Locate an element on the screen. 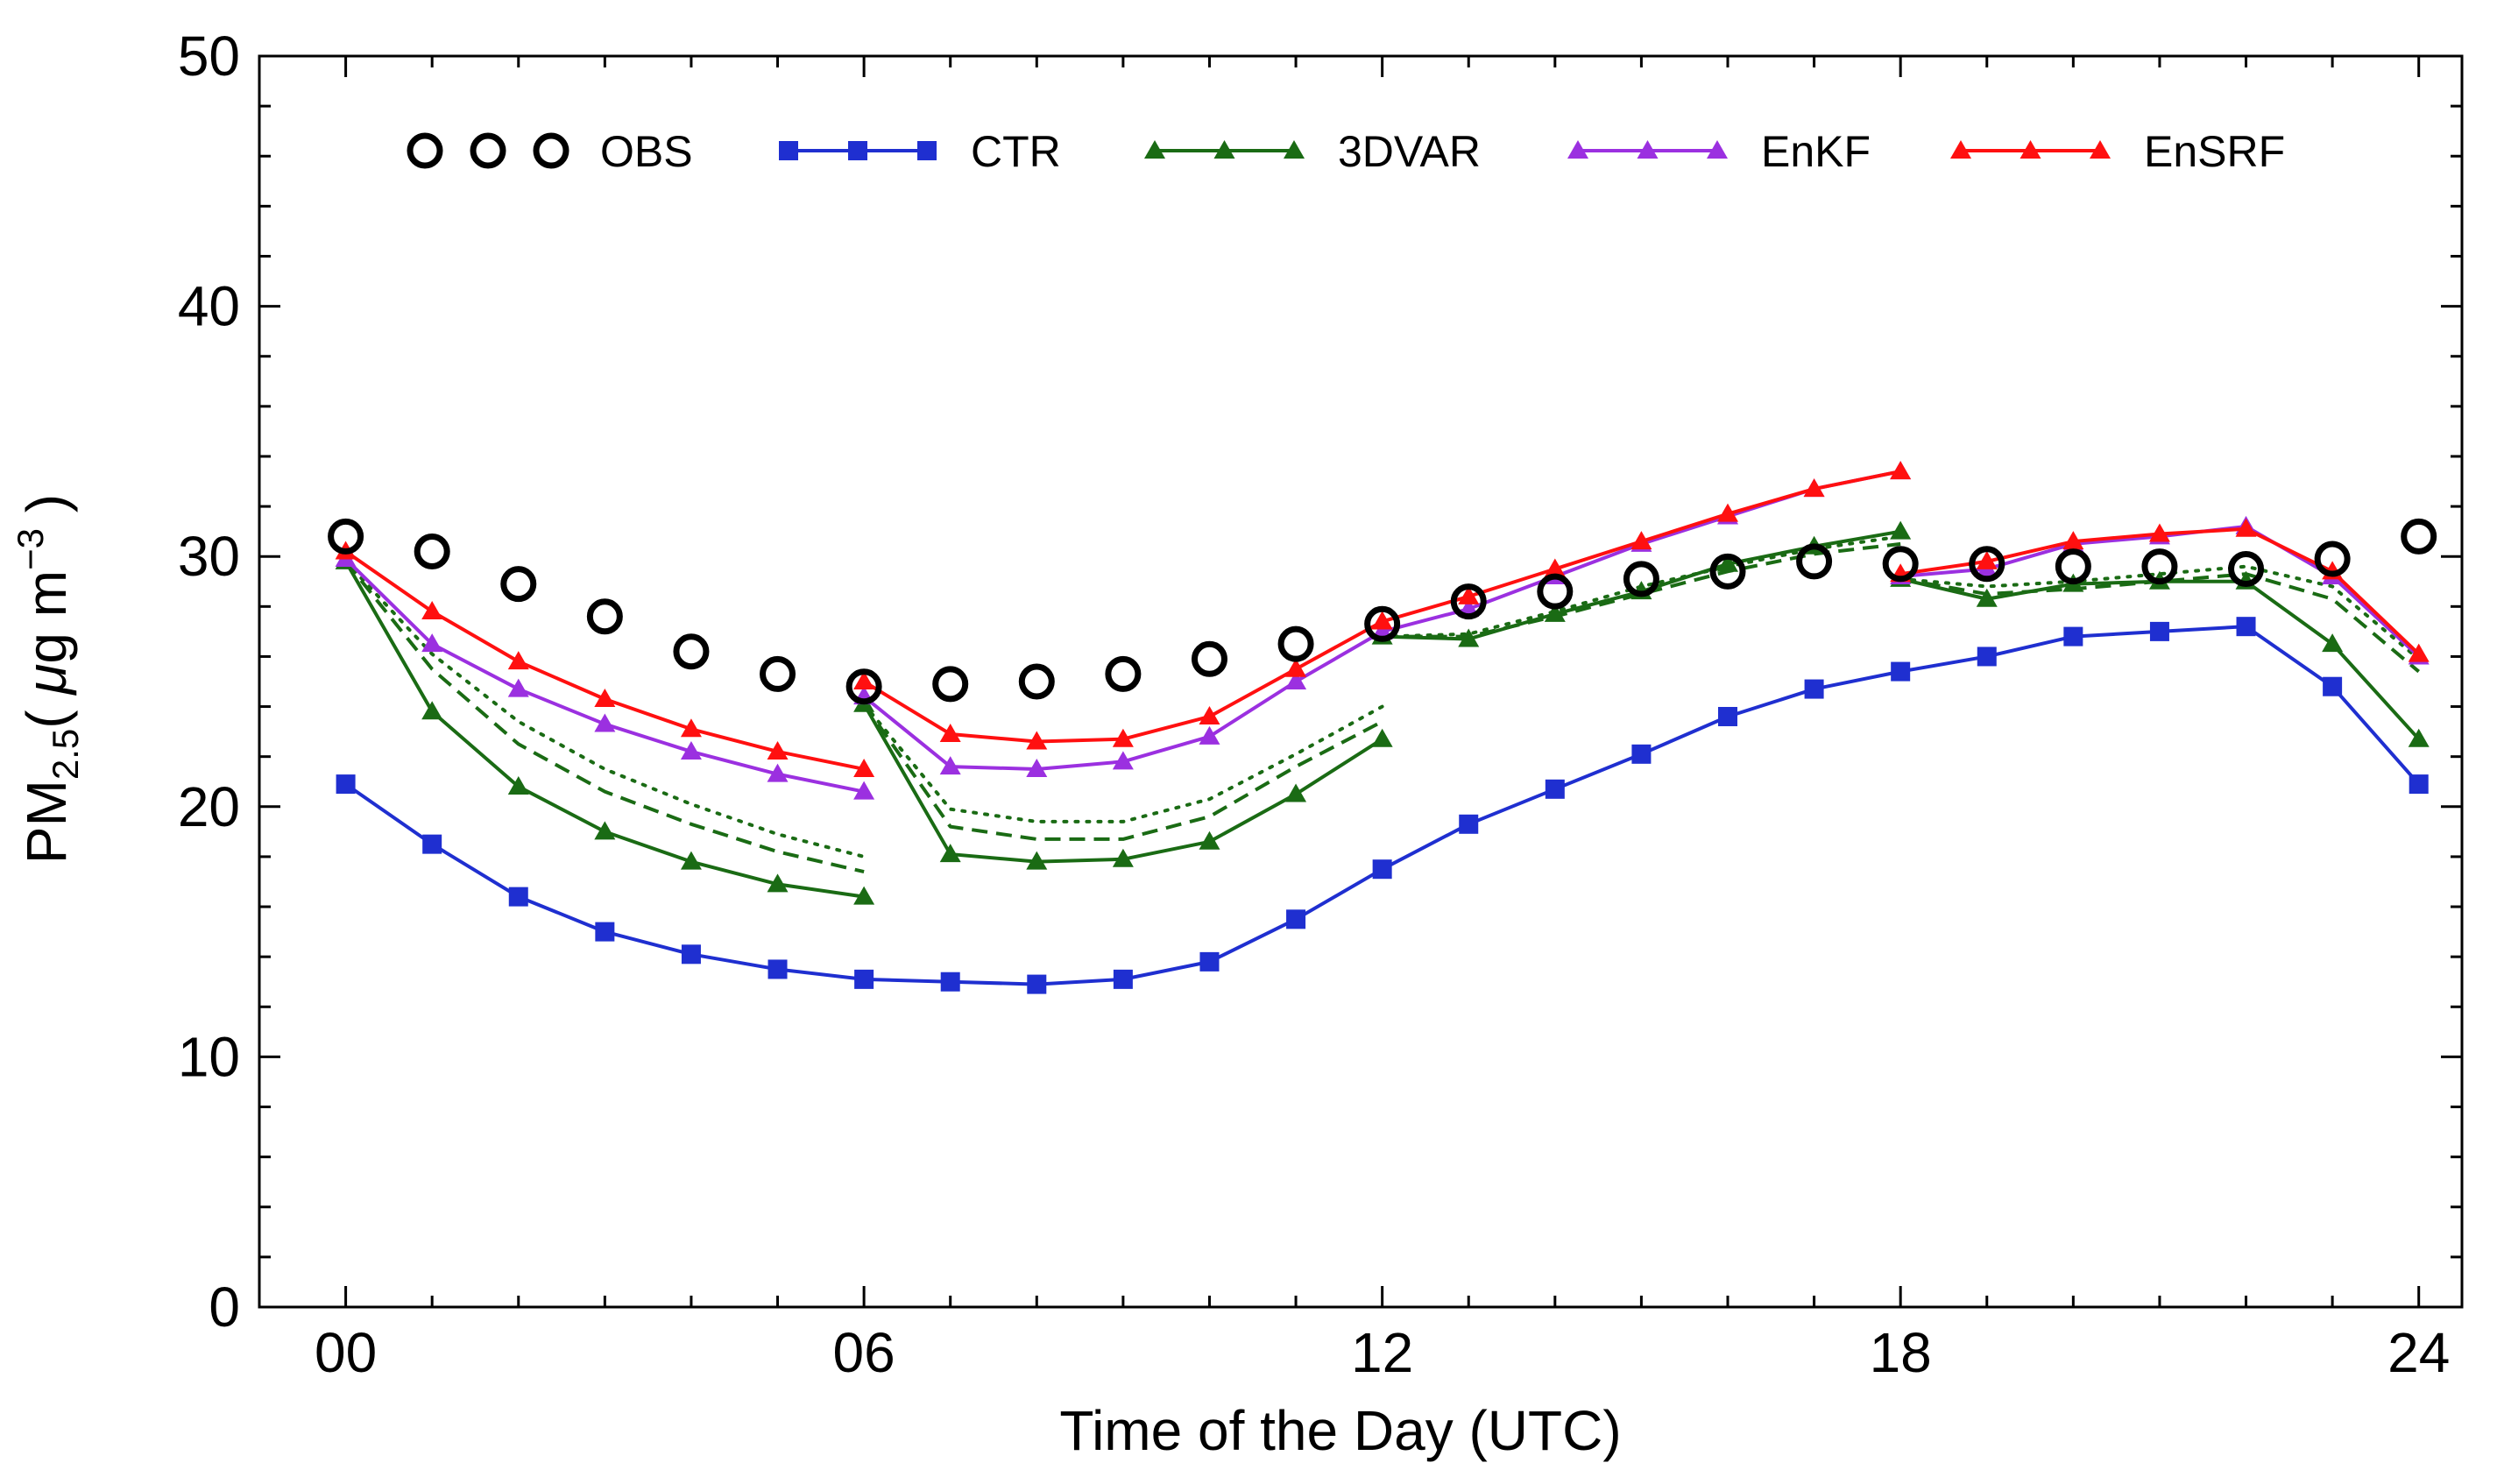 The height and width of the screenshot is (1484, 2497). x-axis-title: Time of the Day (UTC) is located at coordinates (1340, 1430).